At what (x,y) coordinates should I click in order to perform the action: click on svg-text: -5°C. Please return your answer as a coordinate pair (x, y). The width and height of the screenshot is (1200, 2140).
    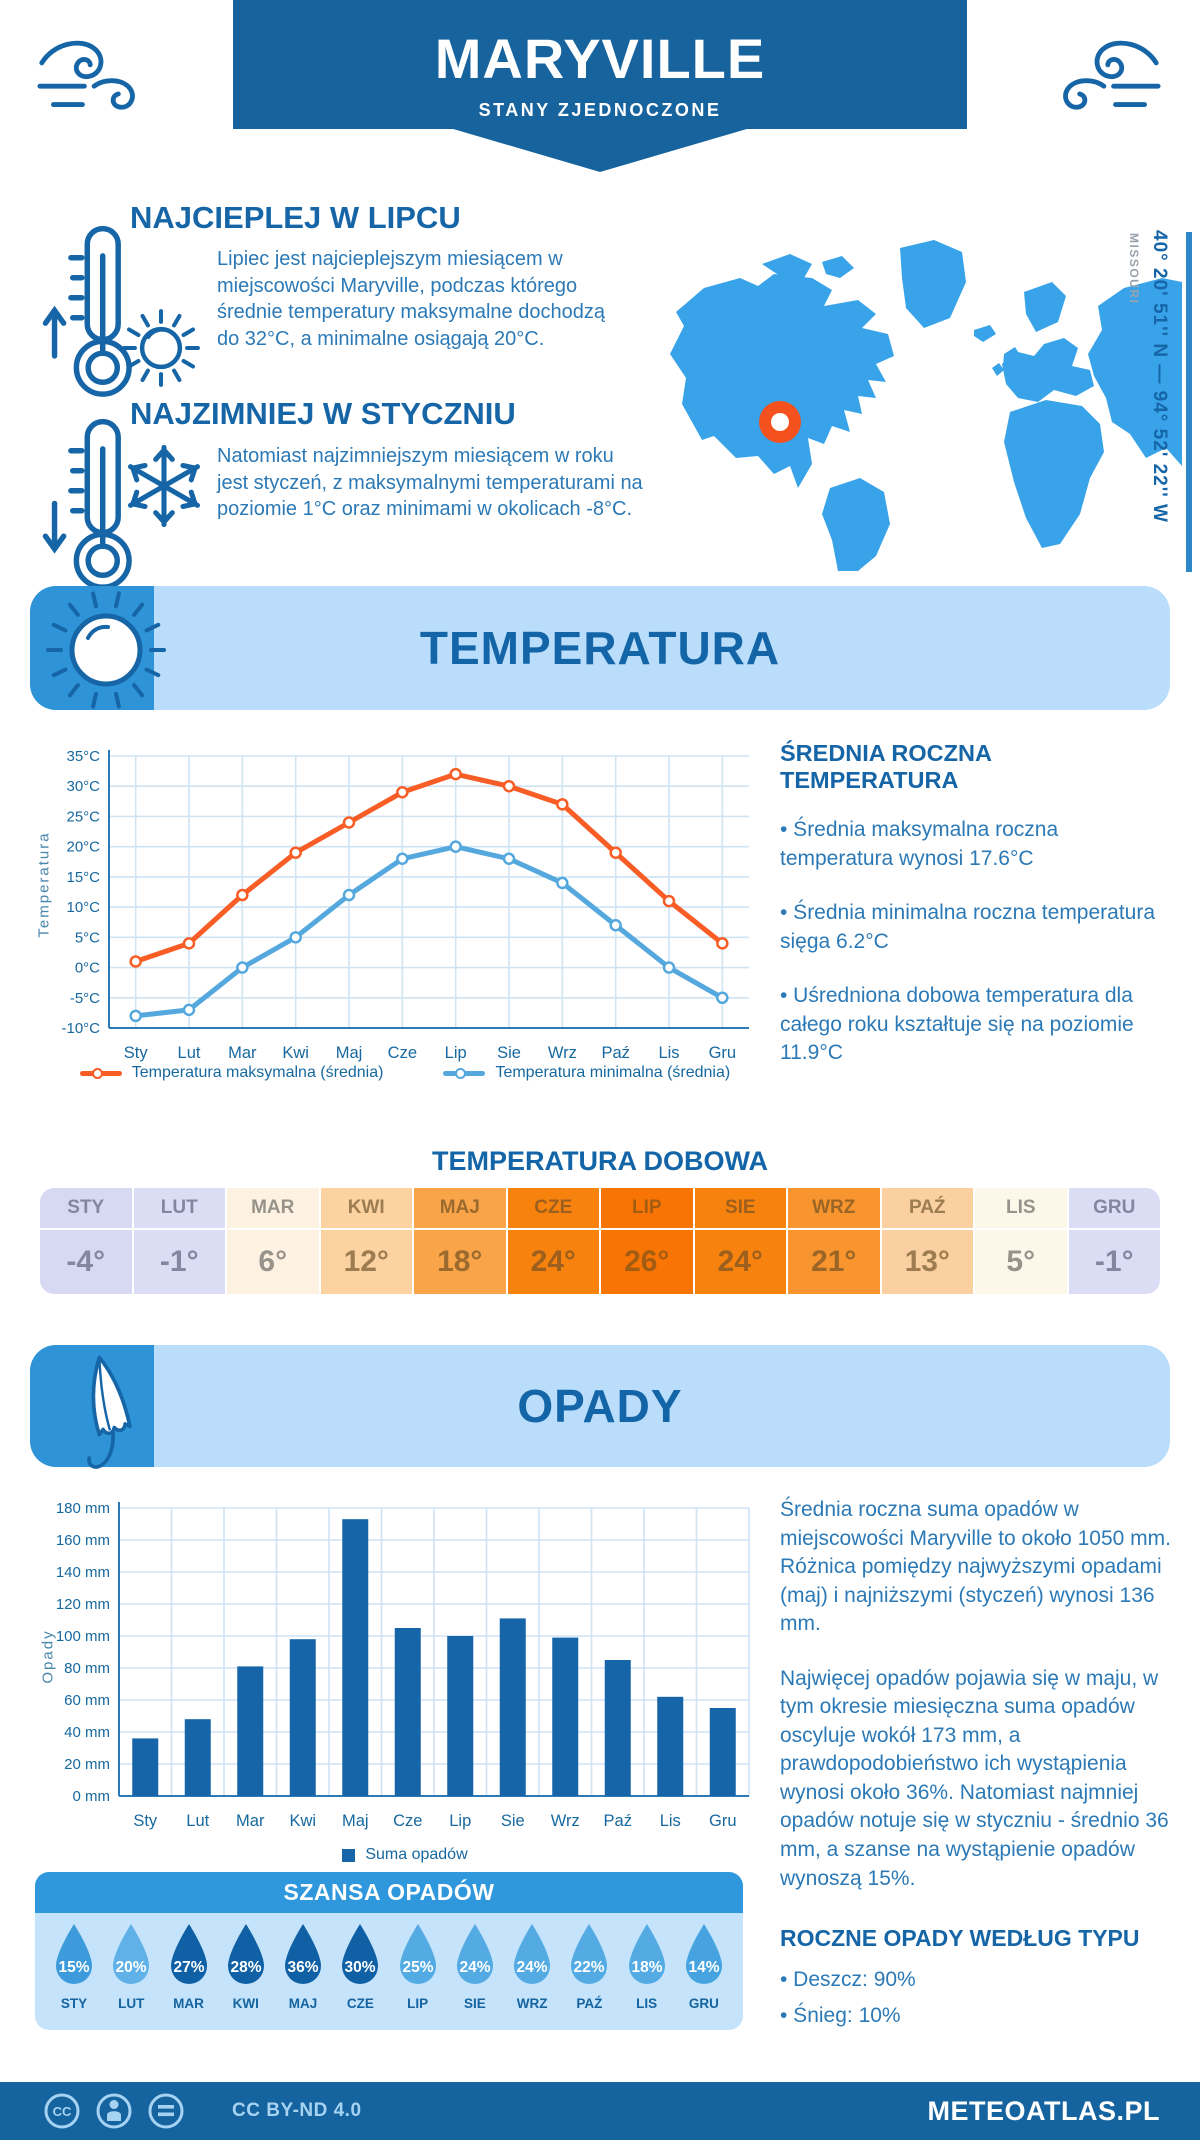
    Looking at the image, I should click on (85, 998).